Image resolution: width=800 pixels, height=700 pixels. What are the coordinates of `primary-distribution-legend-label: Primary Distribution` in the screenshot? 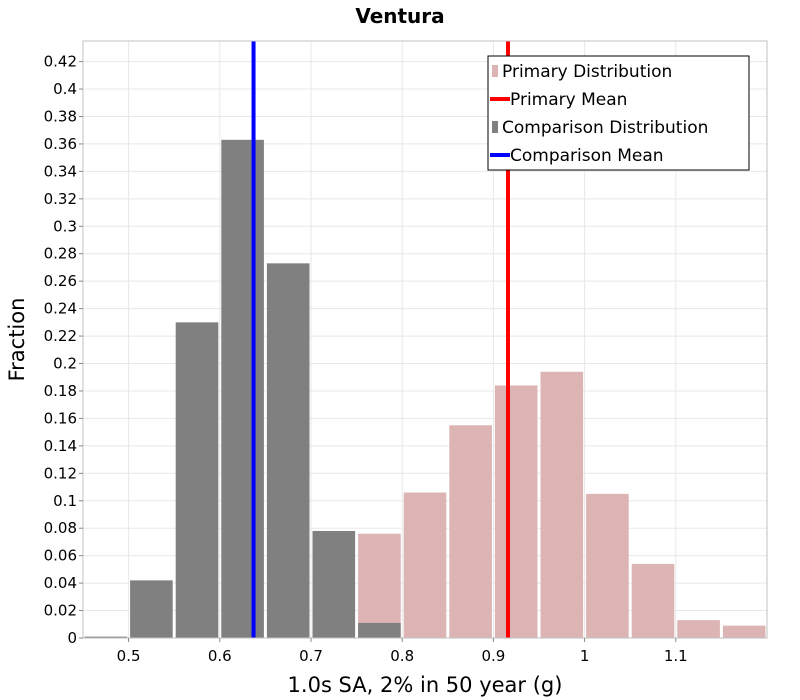 It's located at (587, 72).